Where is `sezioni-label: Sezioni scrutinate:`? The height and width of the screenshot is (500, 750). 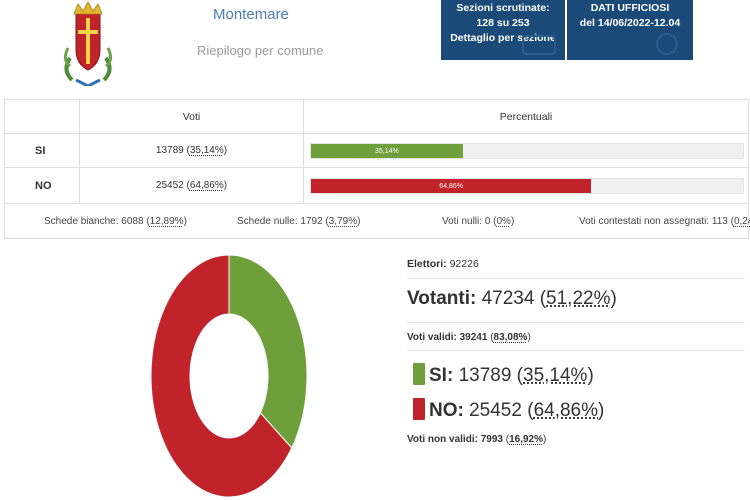
sezioni-label: Sezioni scrutinate: is located at coordinates (503, 8).